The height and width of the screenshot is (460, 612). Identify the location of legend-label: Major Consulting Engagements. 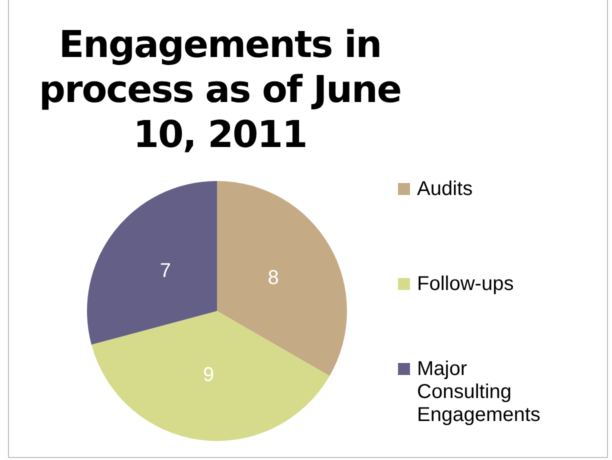
(479, 392).